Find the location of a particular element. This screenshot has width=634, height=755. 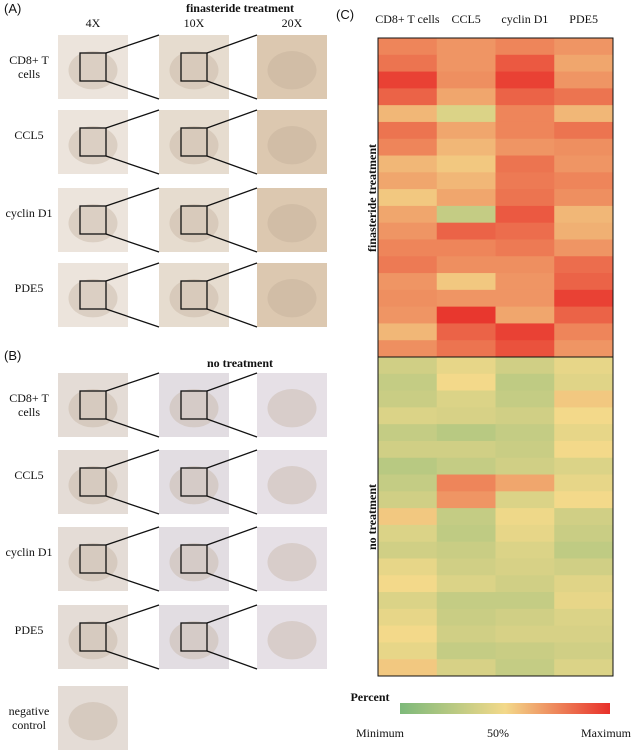

row-label: negative control is located at coordinates (29, 718).